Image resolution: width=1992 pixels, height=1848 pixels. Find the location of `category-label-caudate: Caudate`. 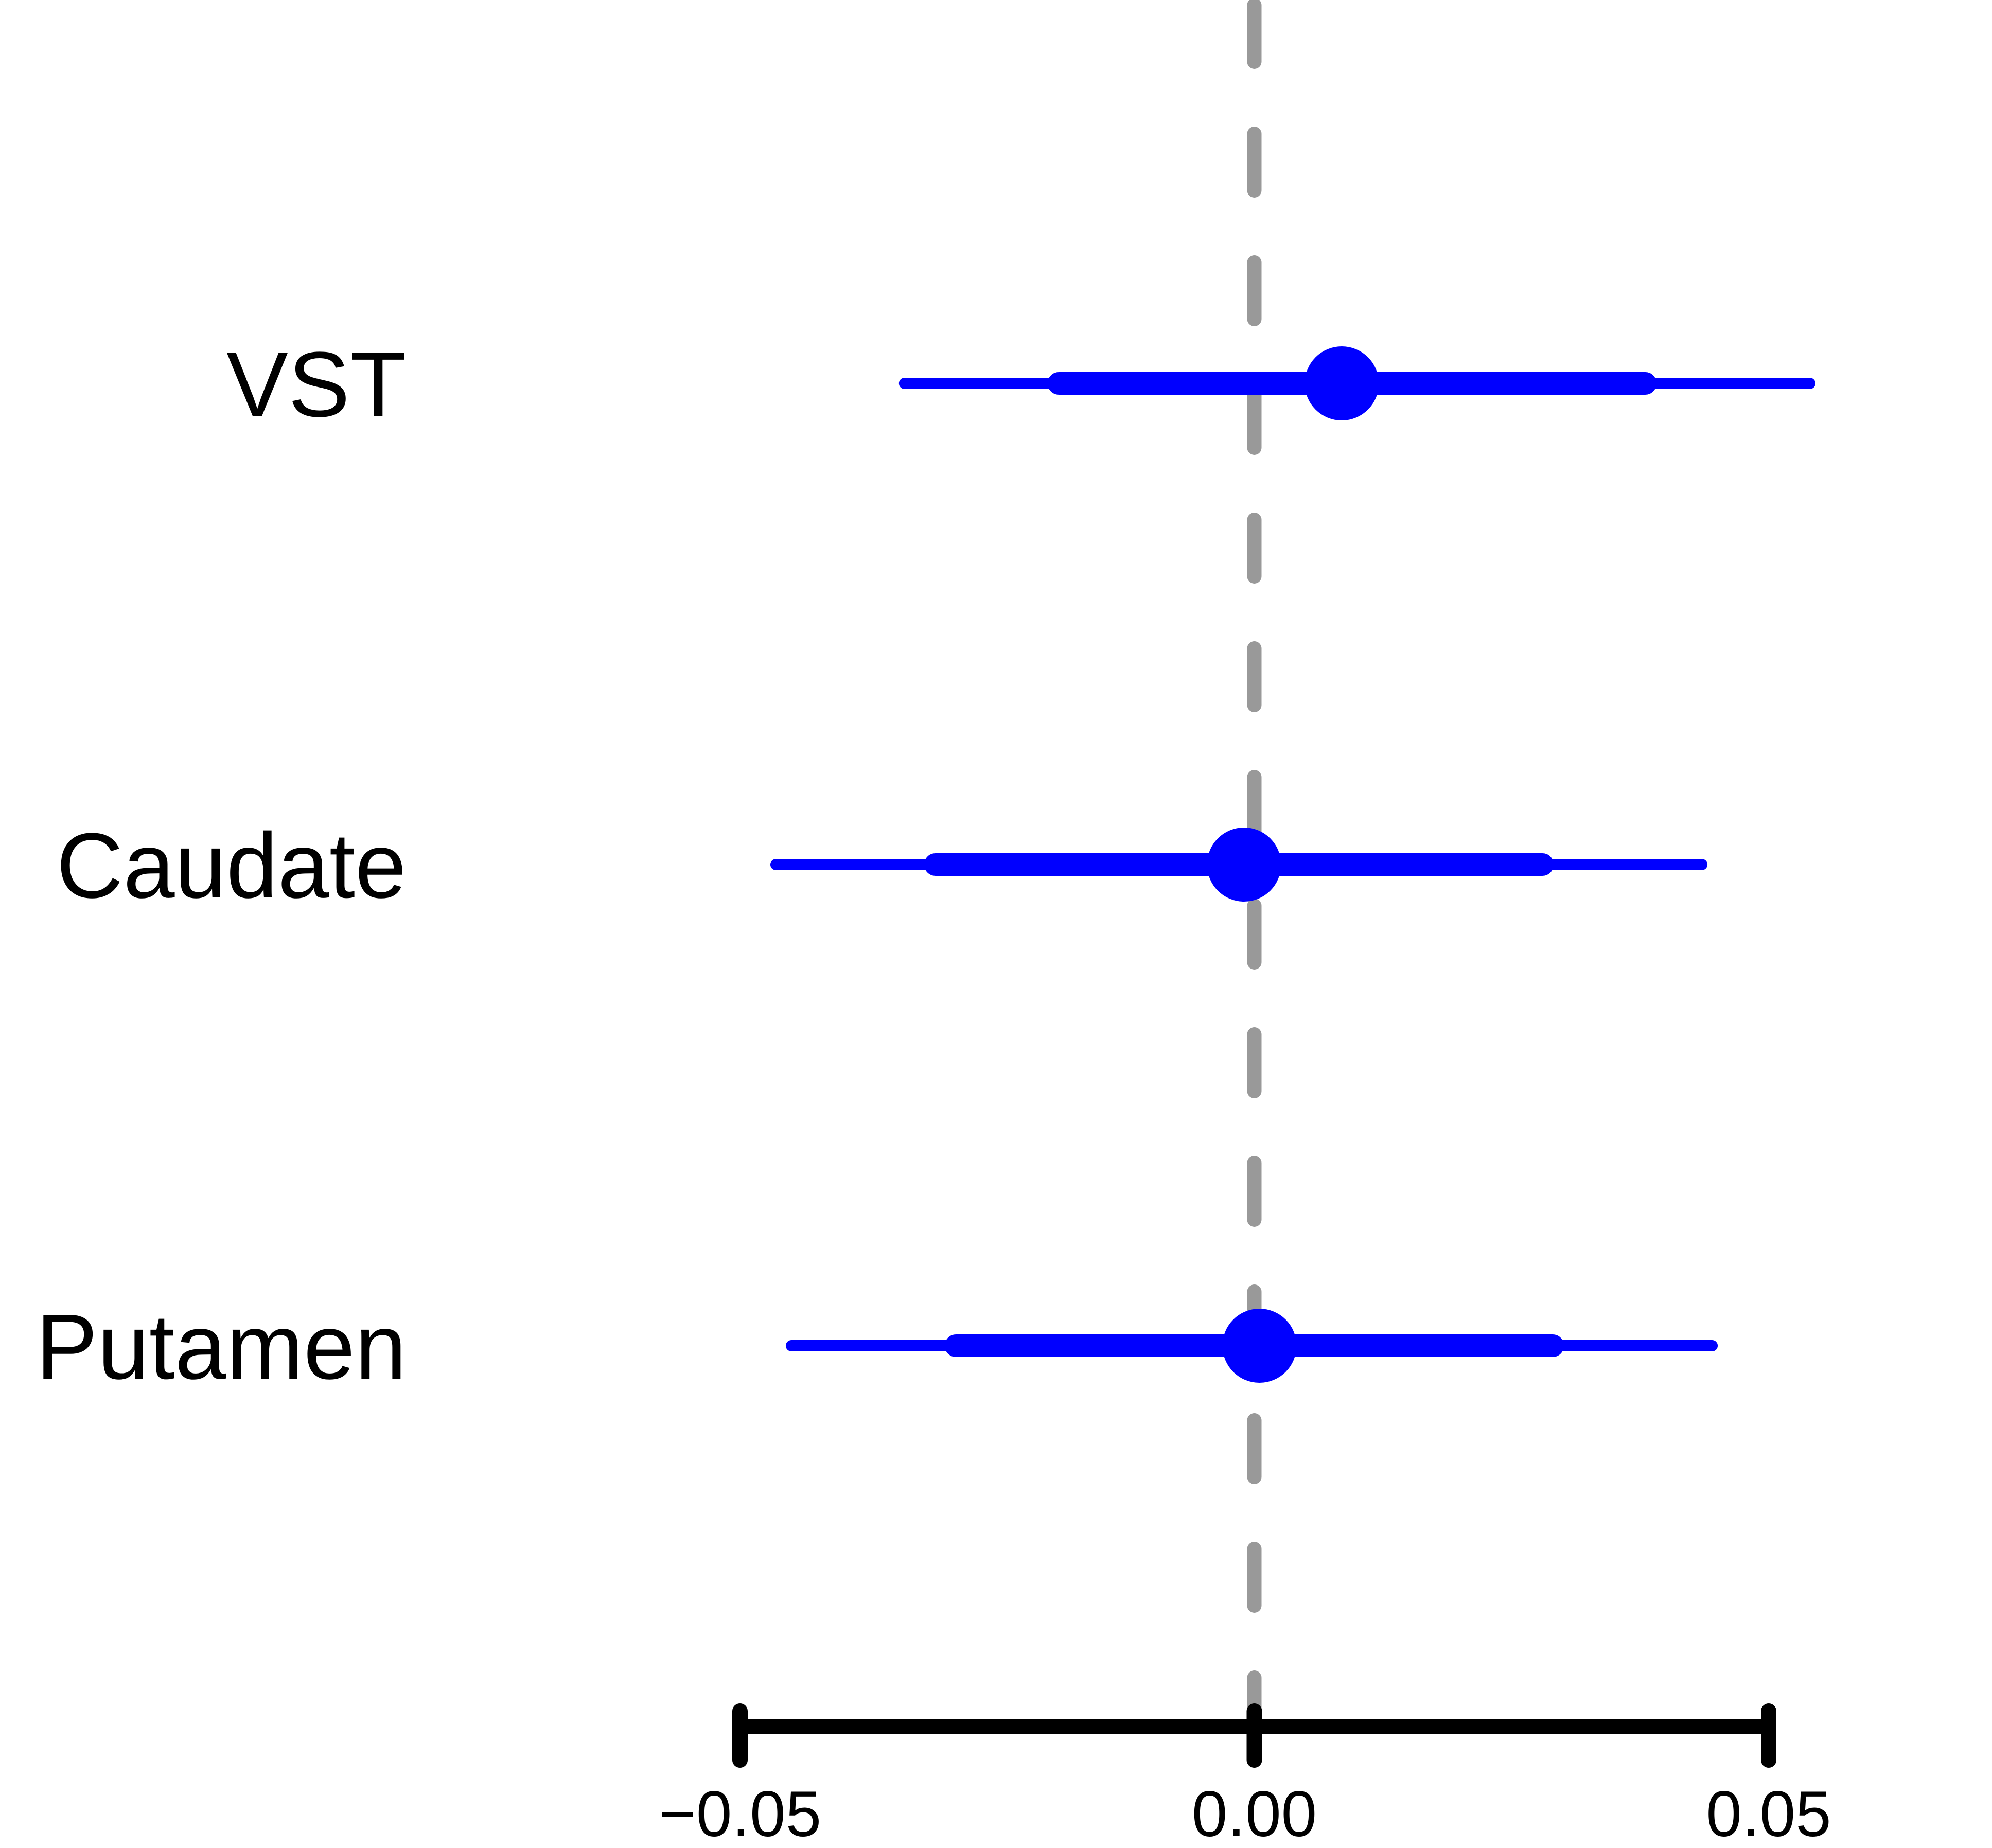

category-label-caudate: Caudate is located at coordinates (231, 866).